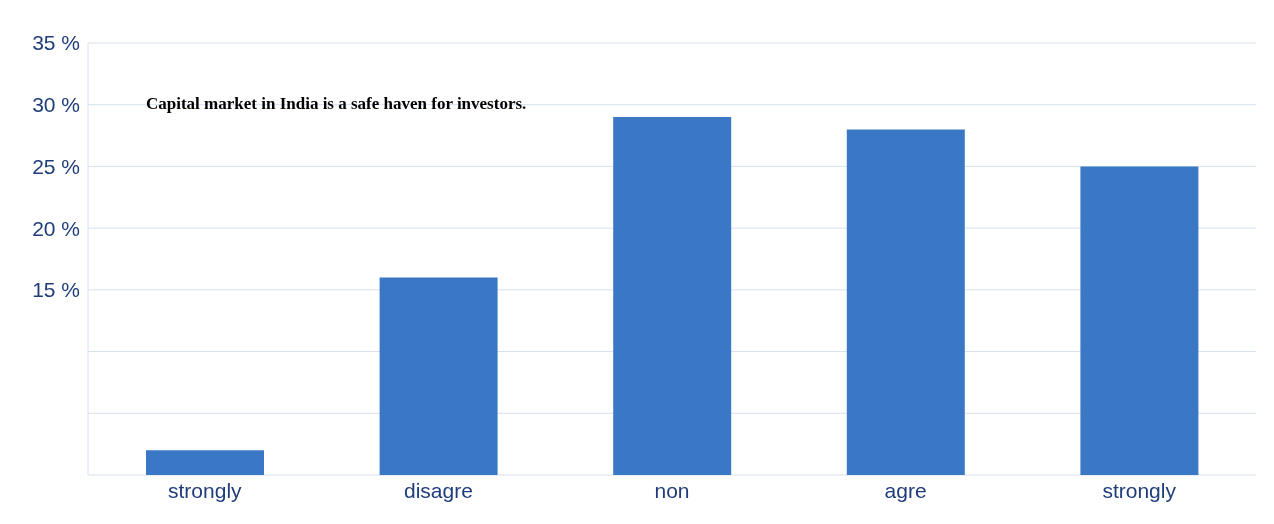 The height and width of the screenshot is (524, 1274). What do you see at coordinates (56, 290) in the screenshot?
I see `y-tick-label: 15 %` at bounding box center [56, 290].